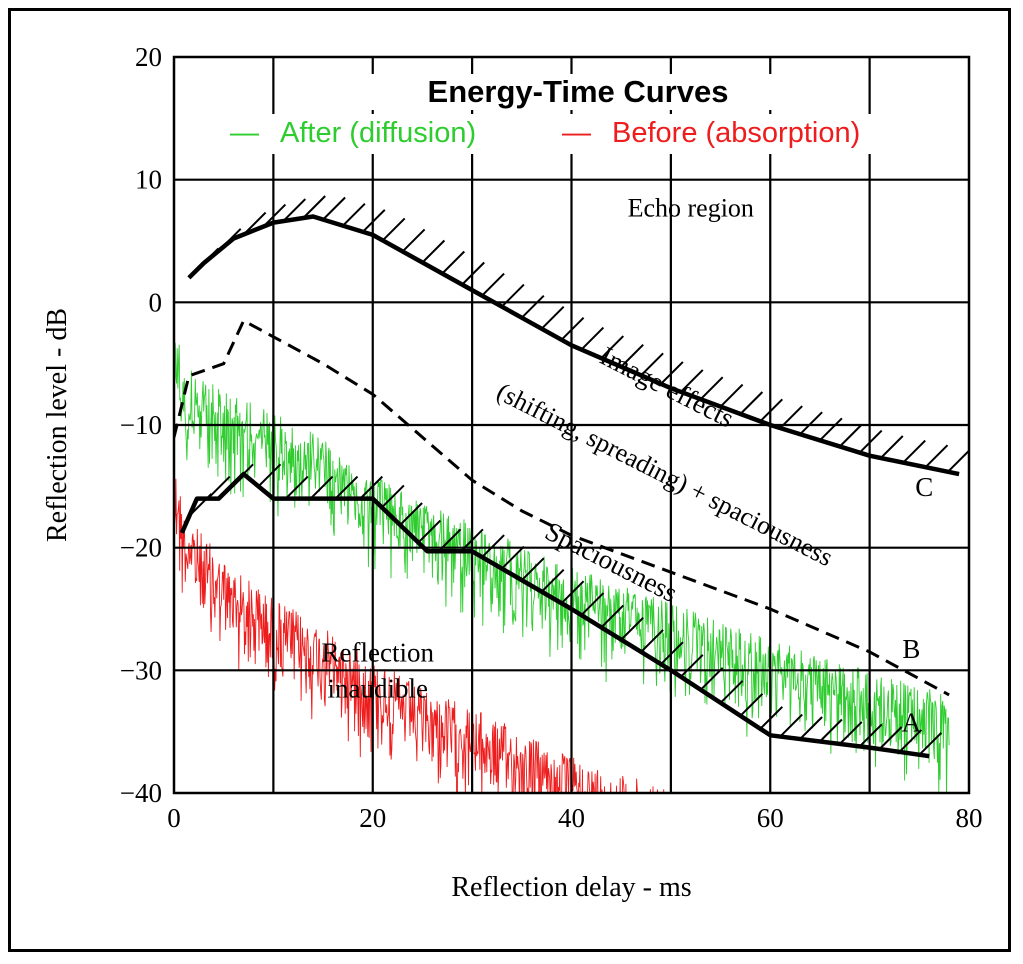 Image resolution: width=1023 pixels, height=964 pixels. I want to click on x-tick-label: 20, so click(372, 818).